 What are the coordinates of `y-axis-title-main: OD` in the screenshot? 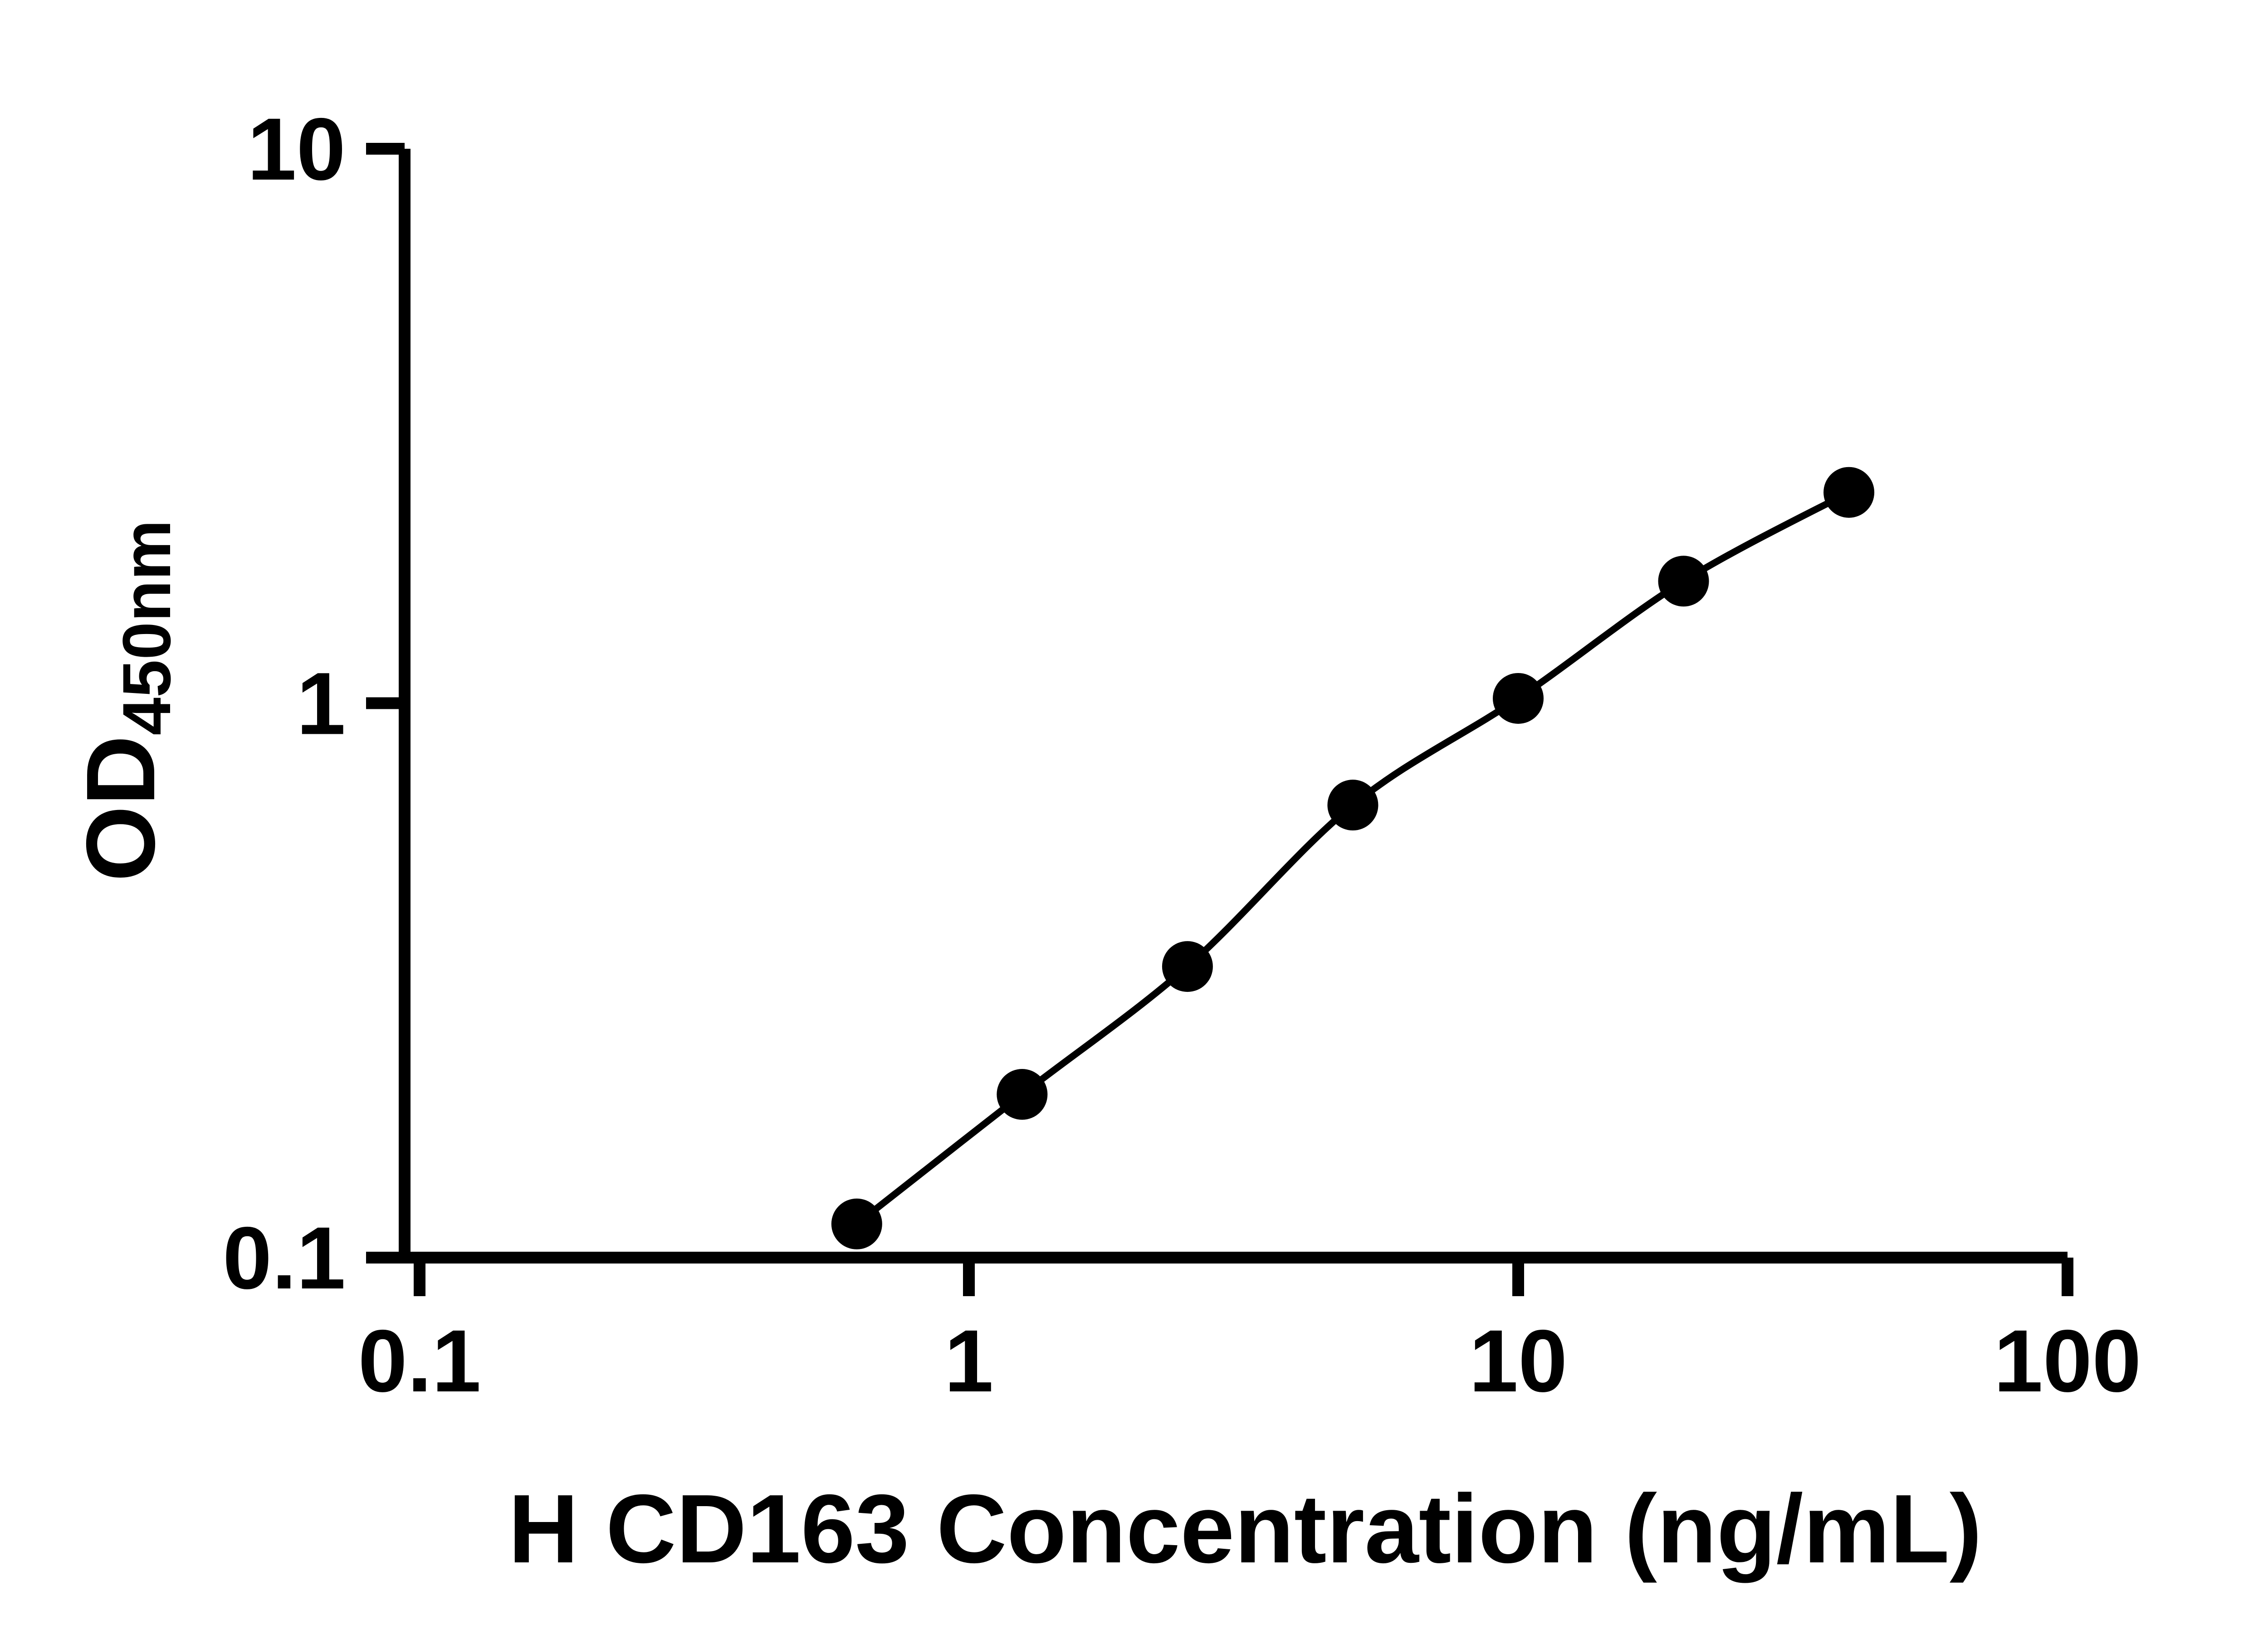 It's located at (121, 809).